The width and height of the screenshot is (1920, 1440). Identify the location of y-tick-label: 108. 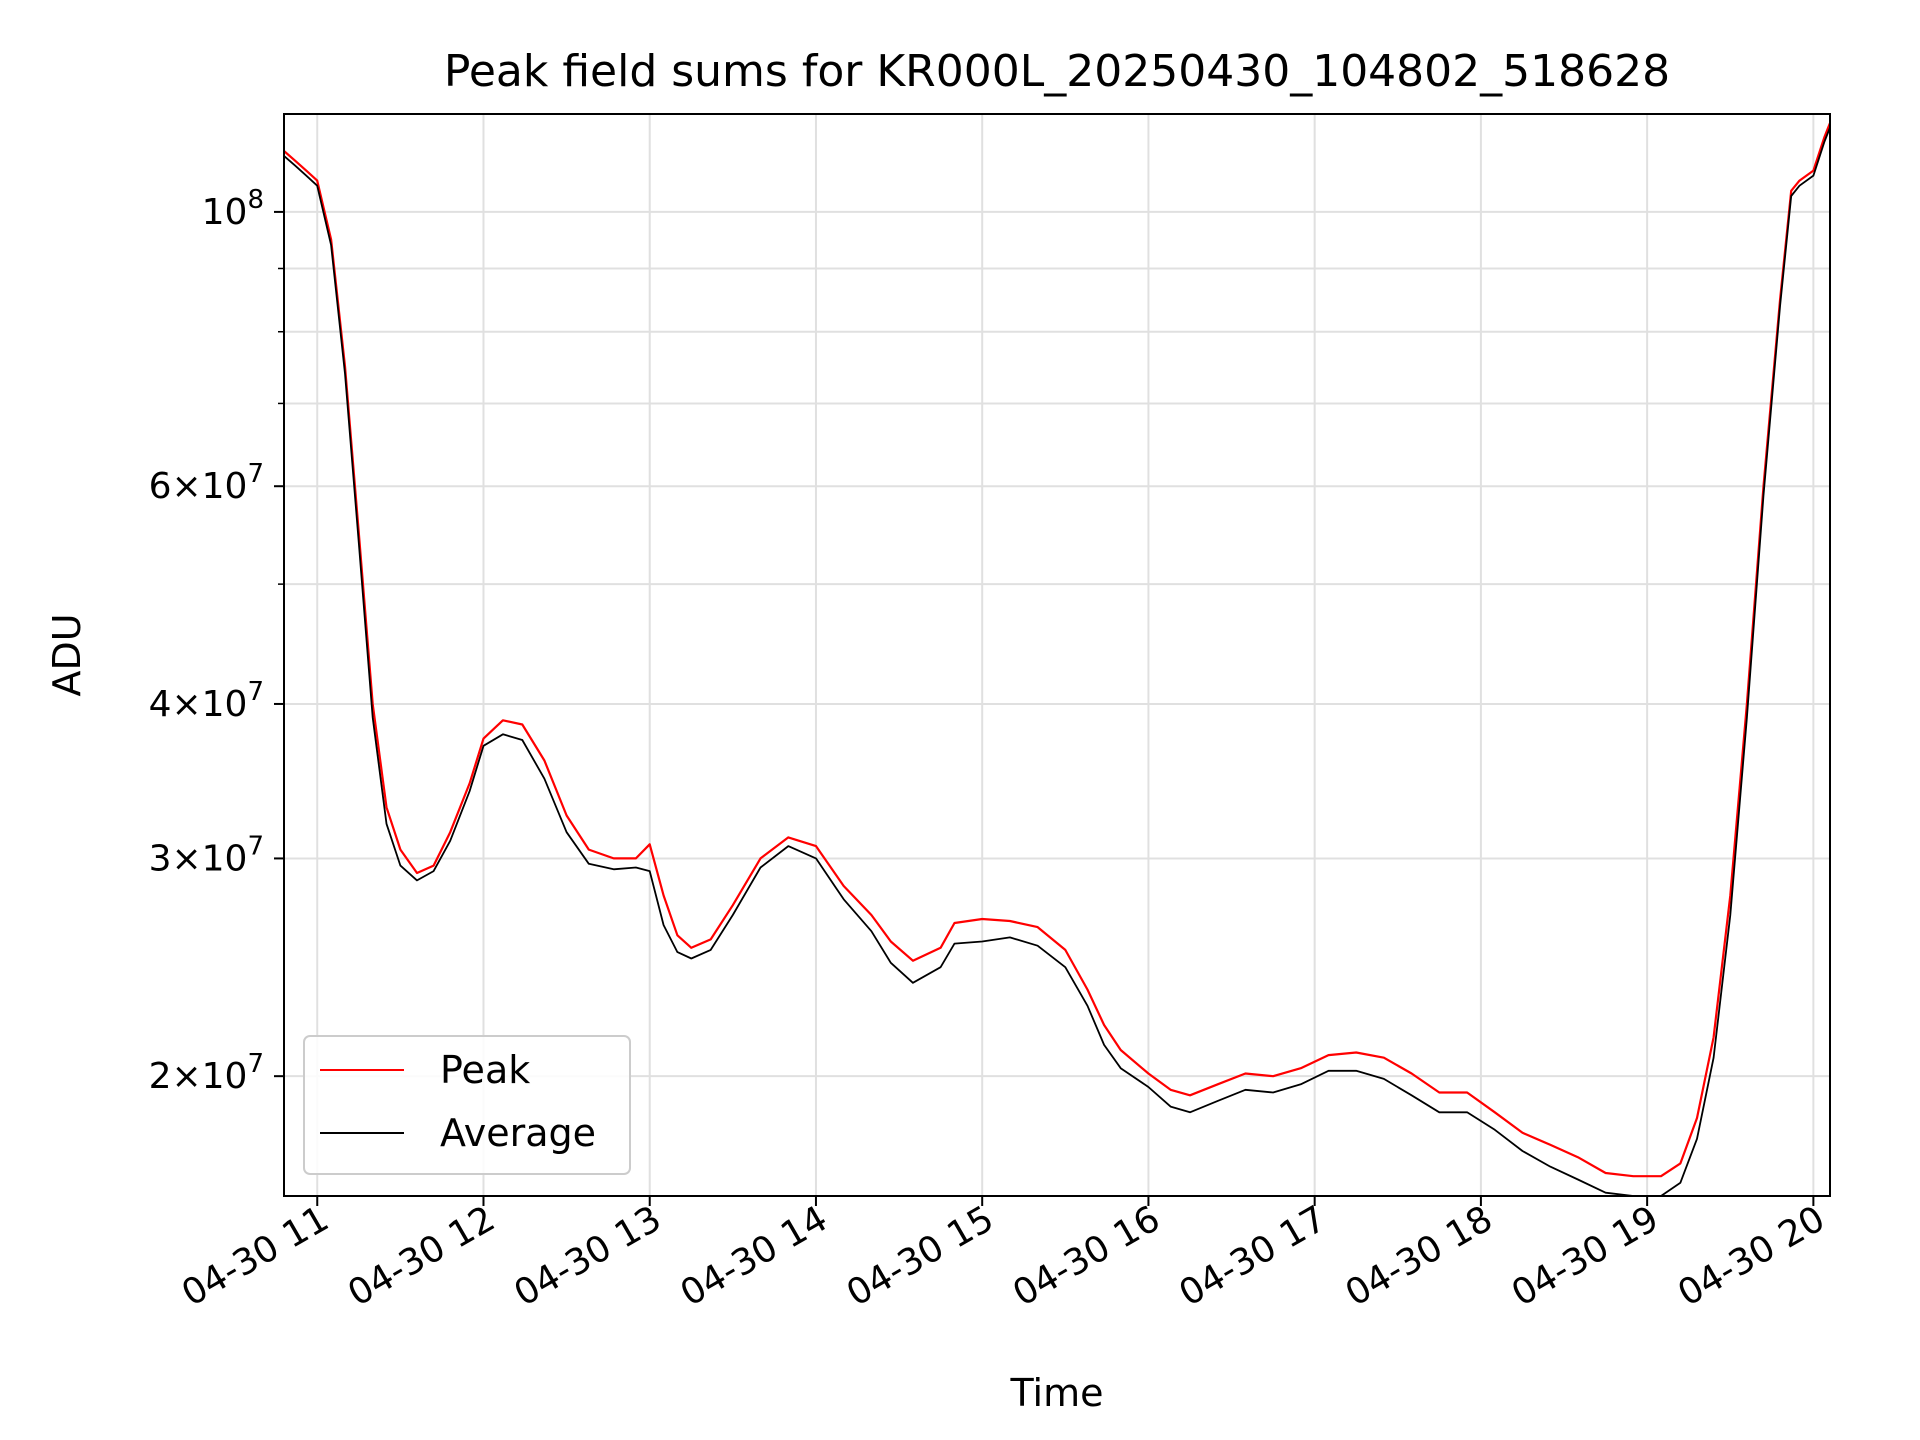
(233, 209).